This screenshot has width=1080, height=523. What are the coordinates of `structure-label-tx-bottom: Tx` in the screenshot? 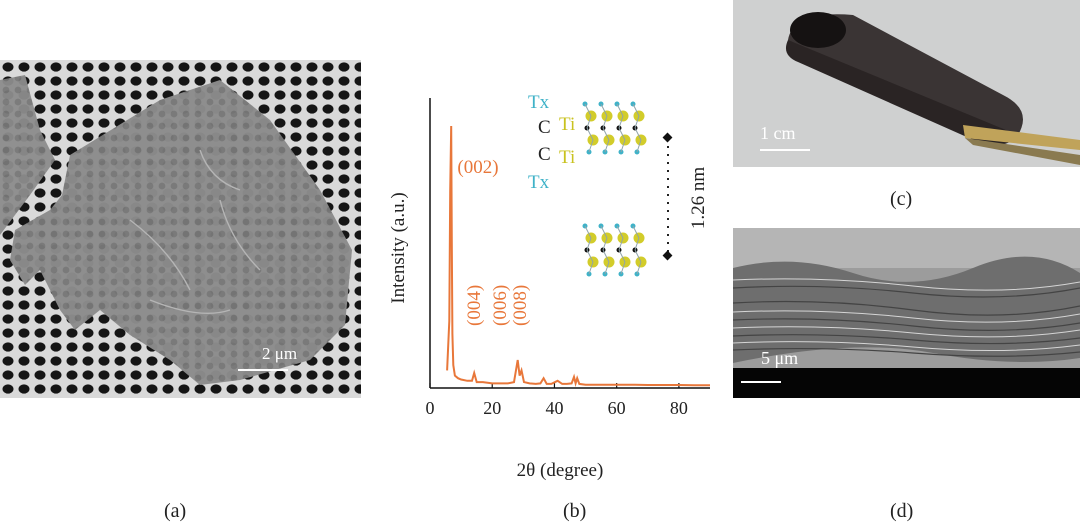 It's located at (539, 182).